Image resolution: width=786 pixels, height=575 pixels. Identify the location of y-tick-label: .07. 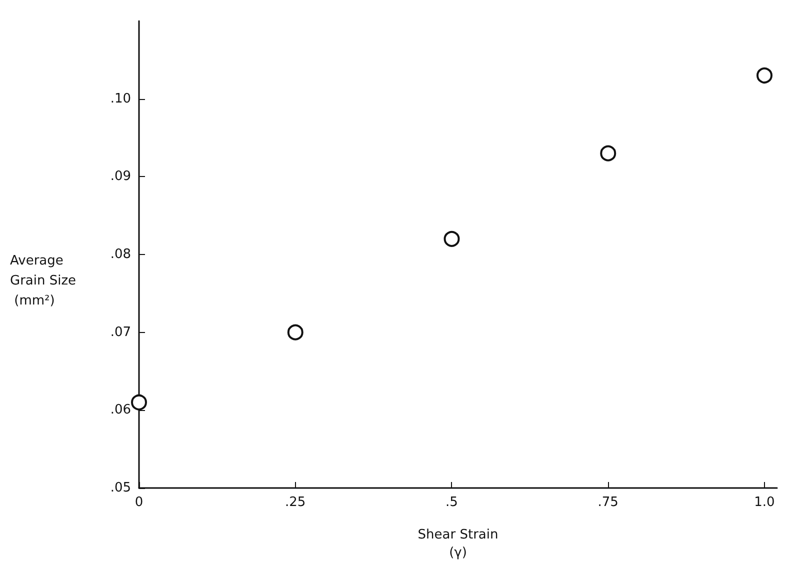
(120, 332).